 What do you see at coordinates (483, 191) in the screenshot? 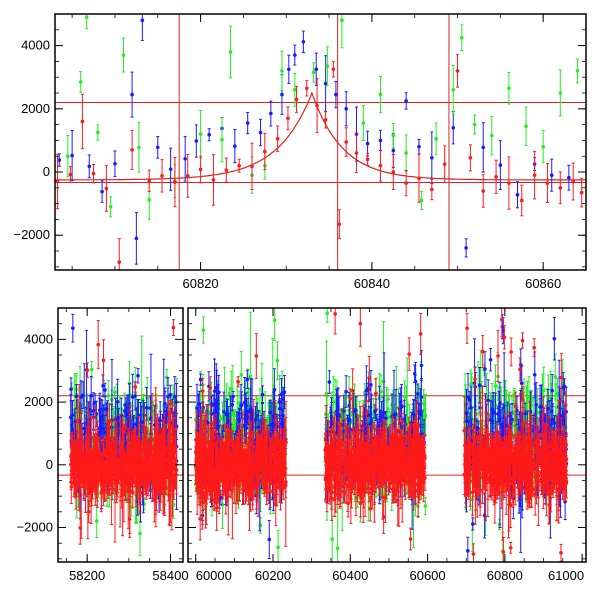
I see `top-red-point-36-marker` at bounding box center [483, 191].